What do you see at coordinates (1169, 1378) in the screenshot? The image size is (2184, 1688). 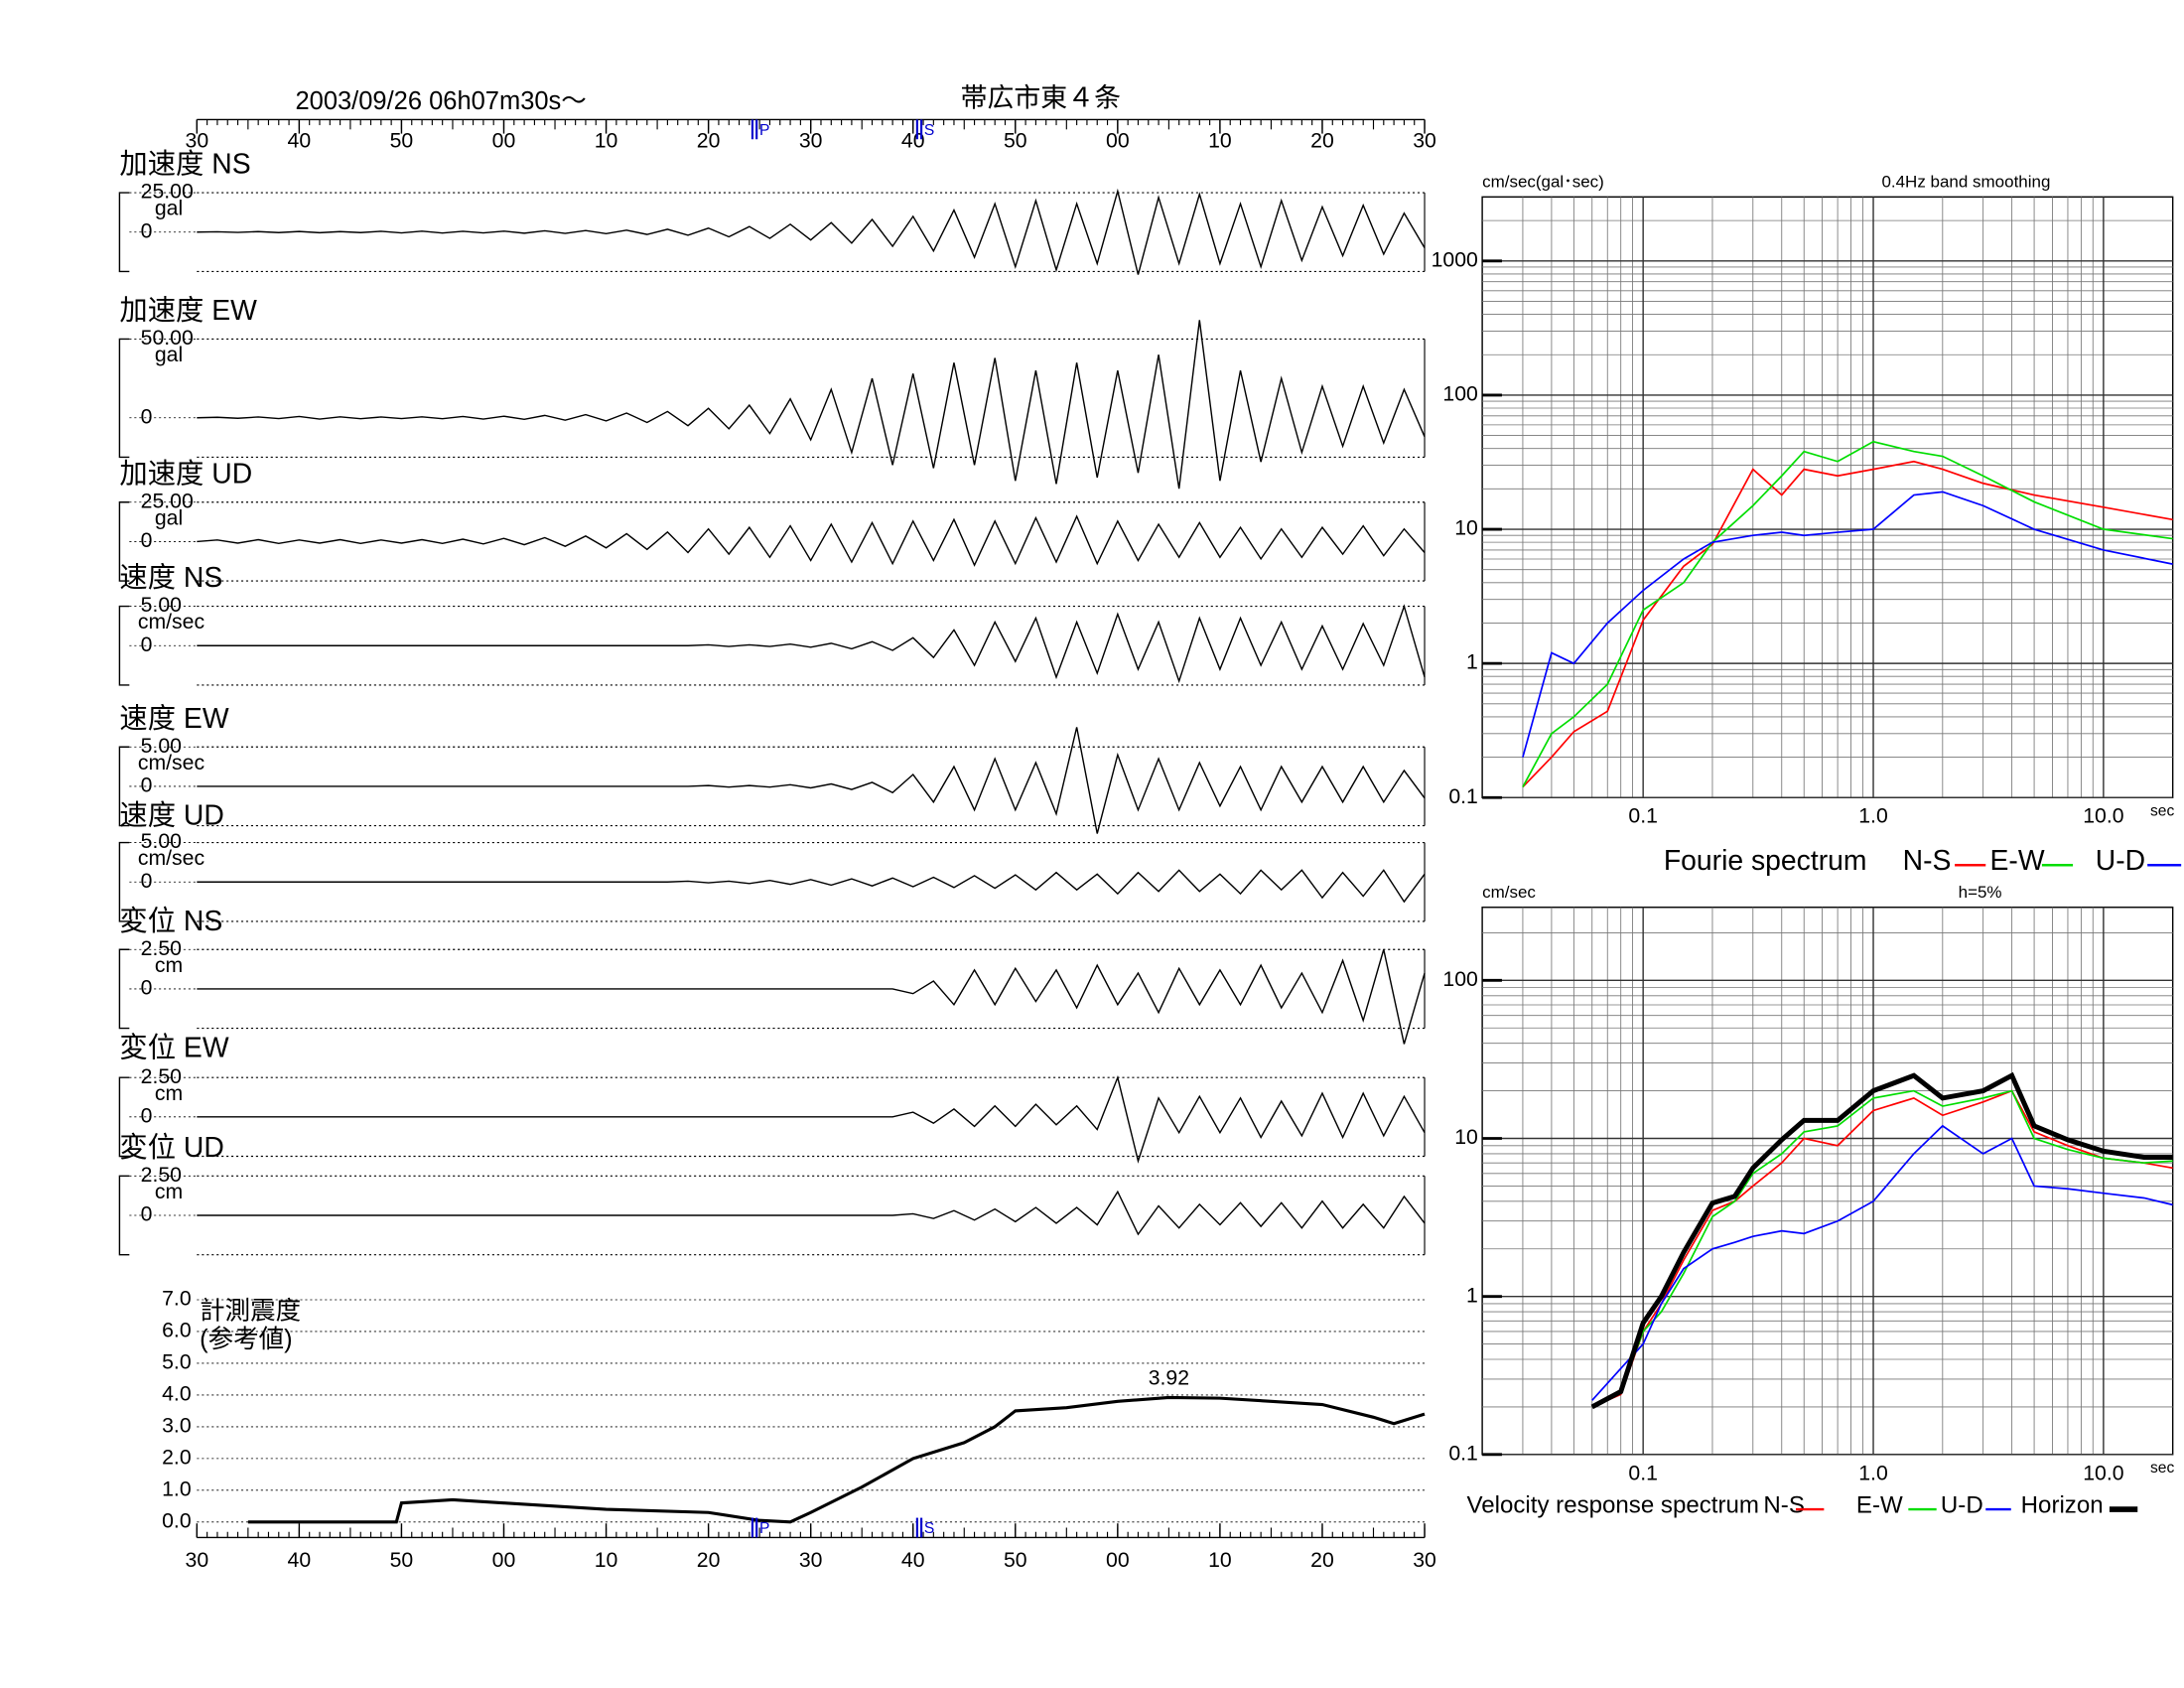 I see `peak-label: 3.92` at bounding box center [1169, 1378].